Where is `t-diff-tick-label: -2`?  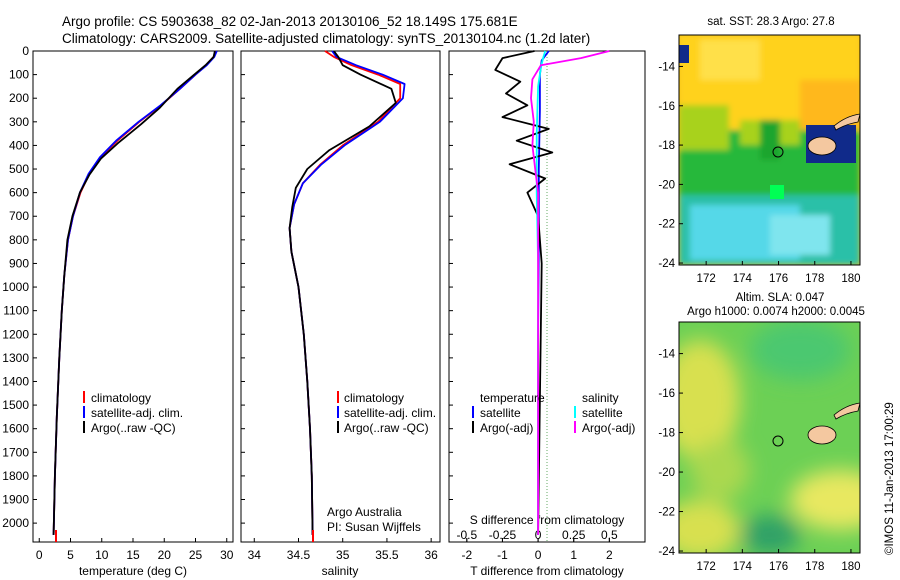 t-diff-tick-label: -2 is located at coordinates (466, 555).